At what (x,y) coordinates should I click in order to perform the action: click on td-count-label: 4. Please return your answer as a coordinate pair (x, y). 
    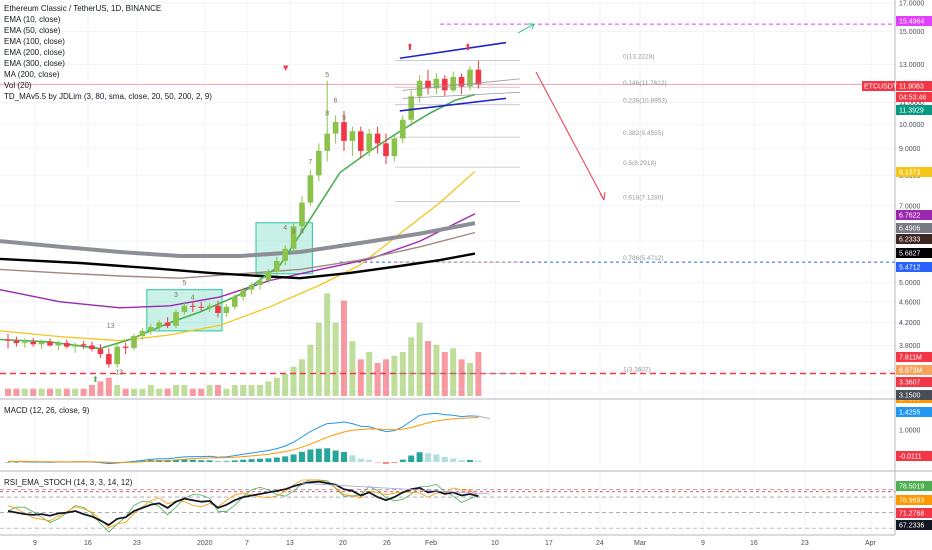
    Looking at the image, I should click on (193, 297).